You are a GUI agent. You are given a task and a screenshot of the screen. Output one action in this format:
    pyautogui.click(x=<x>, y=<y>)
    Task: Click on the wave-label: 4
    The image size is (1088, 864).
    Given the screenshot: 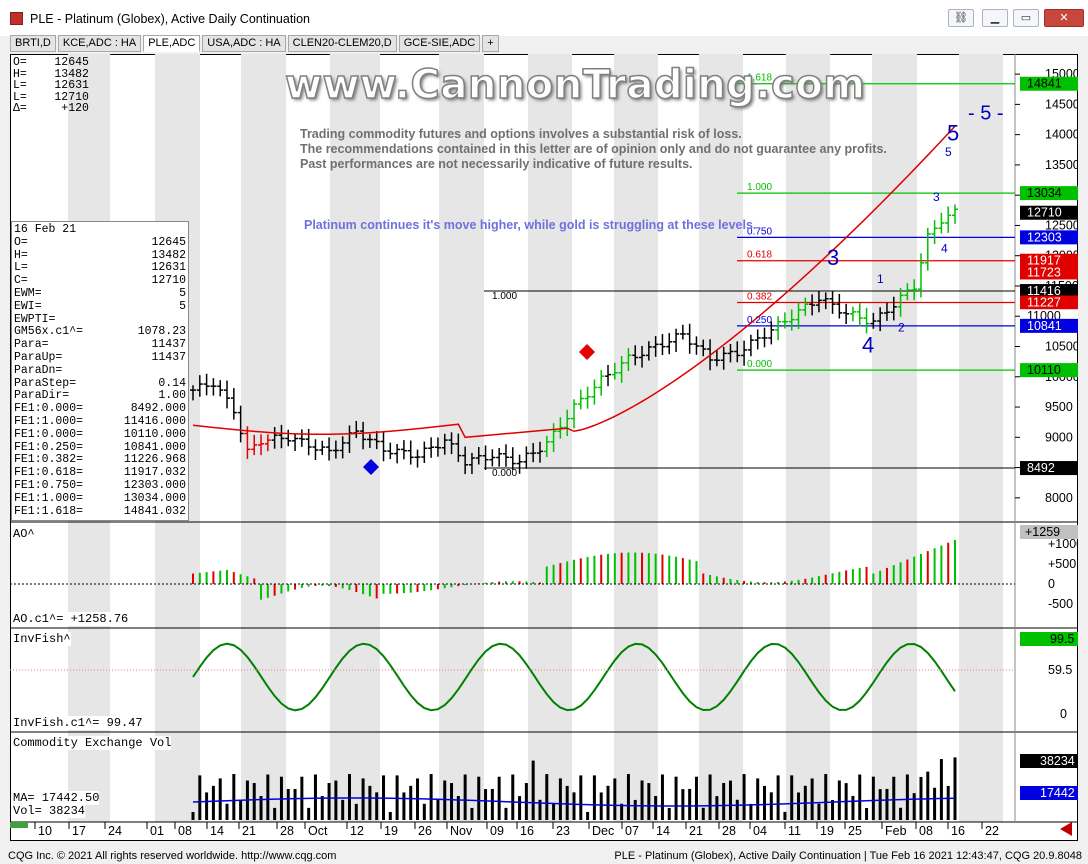 What is the action you would take?
    pyautogui.click(x=868, y=345)
    